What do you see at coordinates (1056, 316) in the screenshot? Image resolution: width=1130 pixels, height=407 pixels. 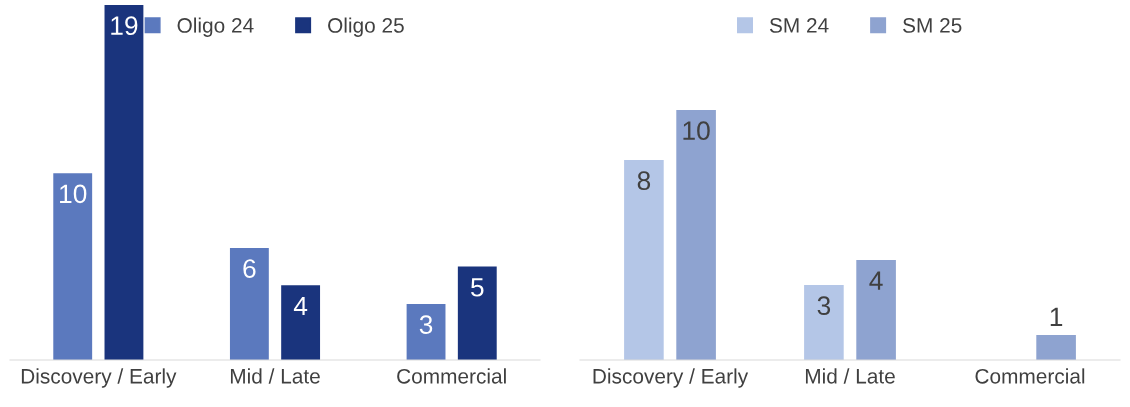 I see `data-label: 1` at bounding box center [1056, 316].